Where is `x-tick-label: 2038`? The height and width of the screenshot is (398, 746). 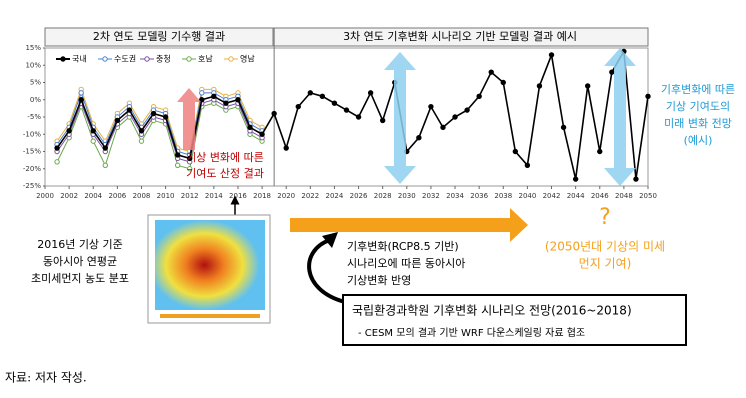 x-tick-label: 2038 is located at coordinates (503, 196).